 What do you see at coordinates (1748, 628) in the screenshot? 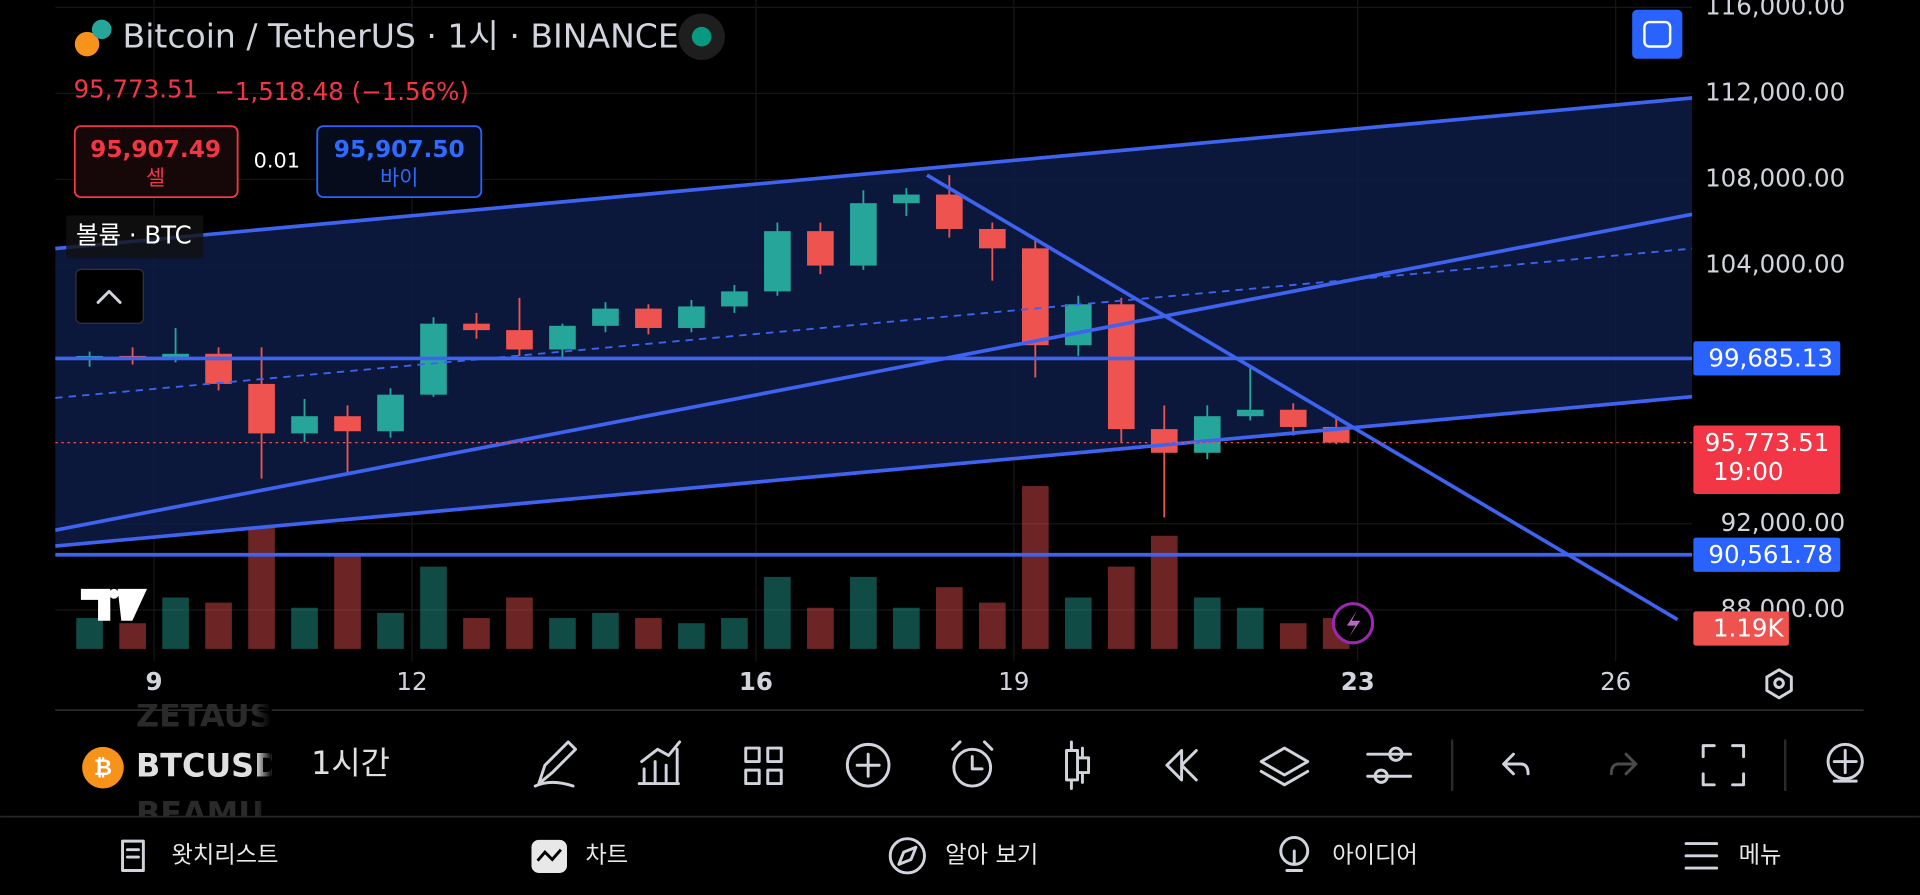
I see `volume-label: 1.19K` at bounding box center [1748, 628].